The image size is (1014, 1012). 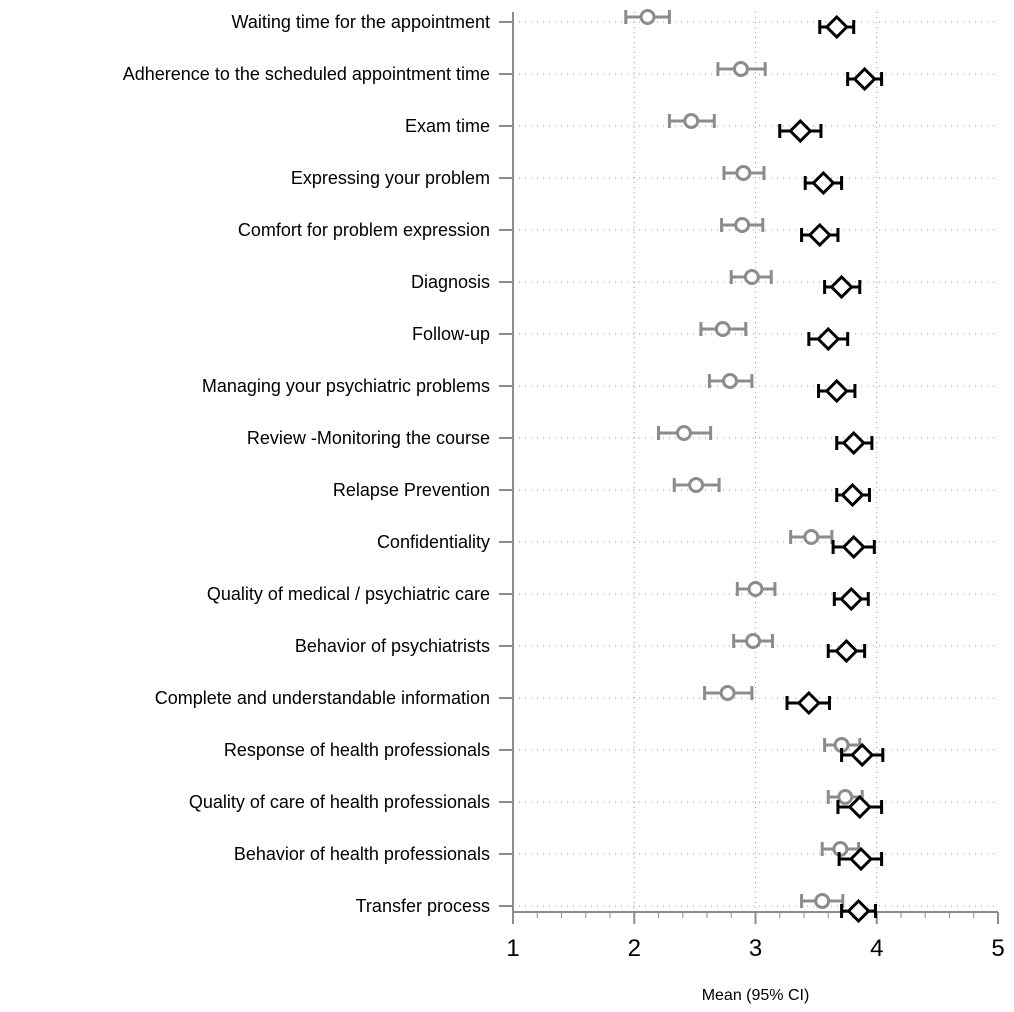 I want to click on category-label: Behavior of health professionals, so click(x=362, y=854).